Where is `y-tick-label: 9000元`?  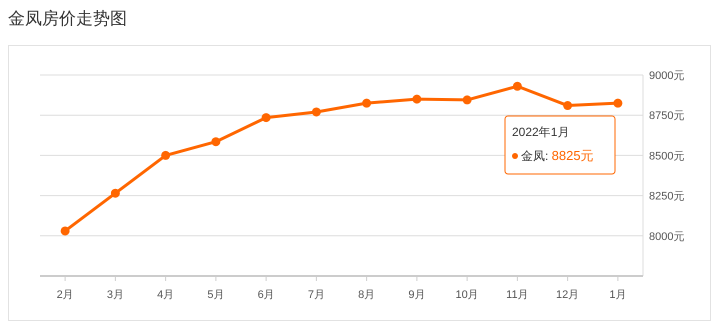 y-tick-label: 9000元 is located at coordinates (666, 76).